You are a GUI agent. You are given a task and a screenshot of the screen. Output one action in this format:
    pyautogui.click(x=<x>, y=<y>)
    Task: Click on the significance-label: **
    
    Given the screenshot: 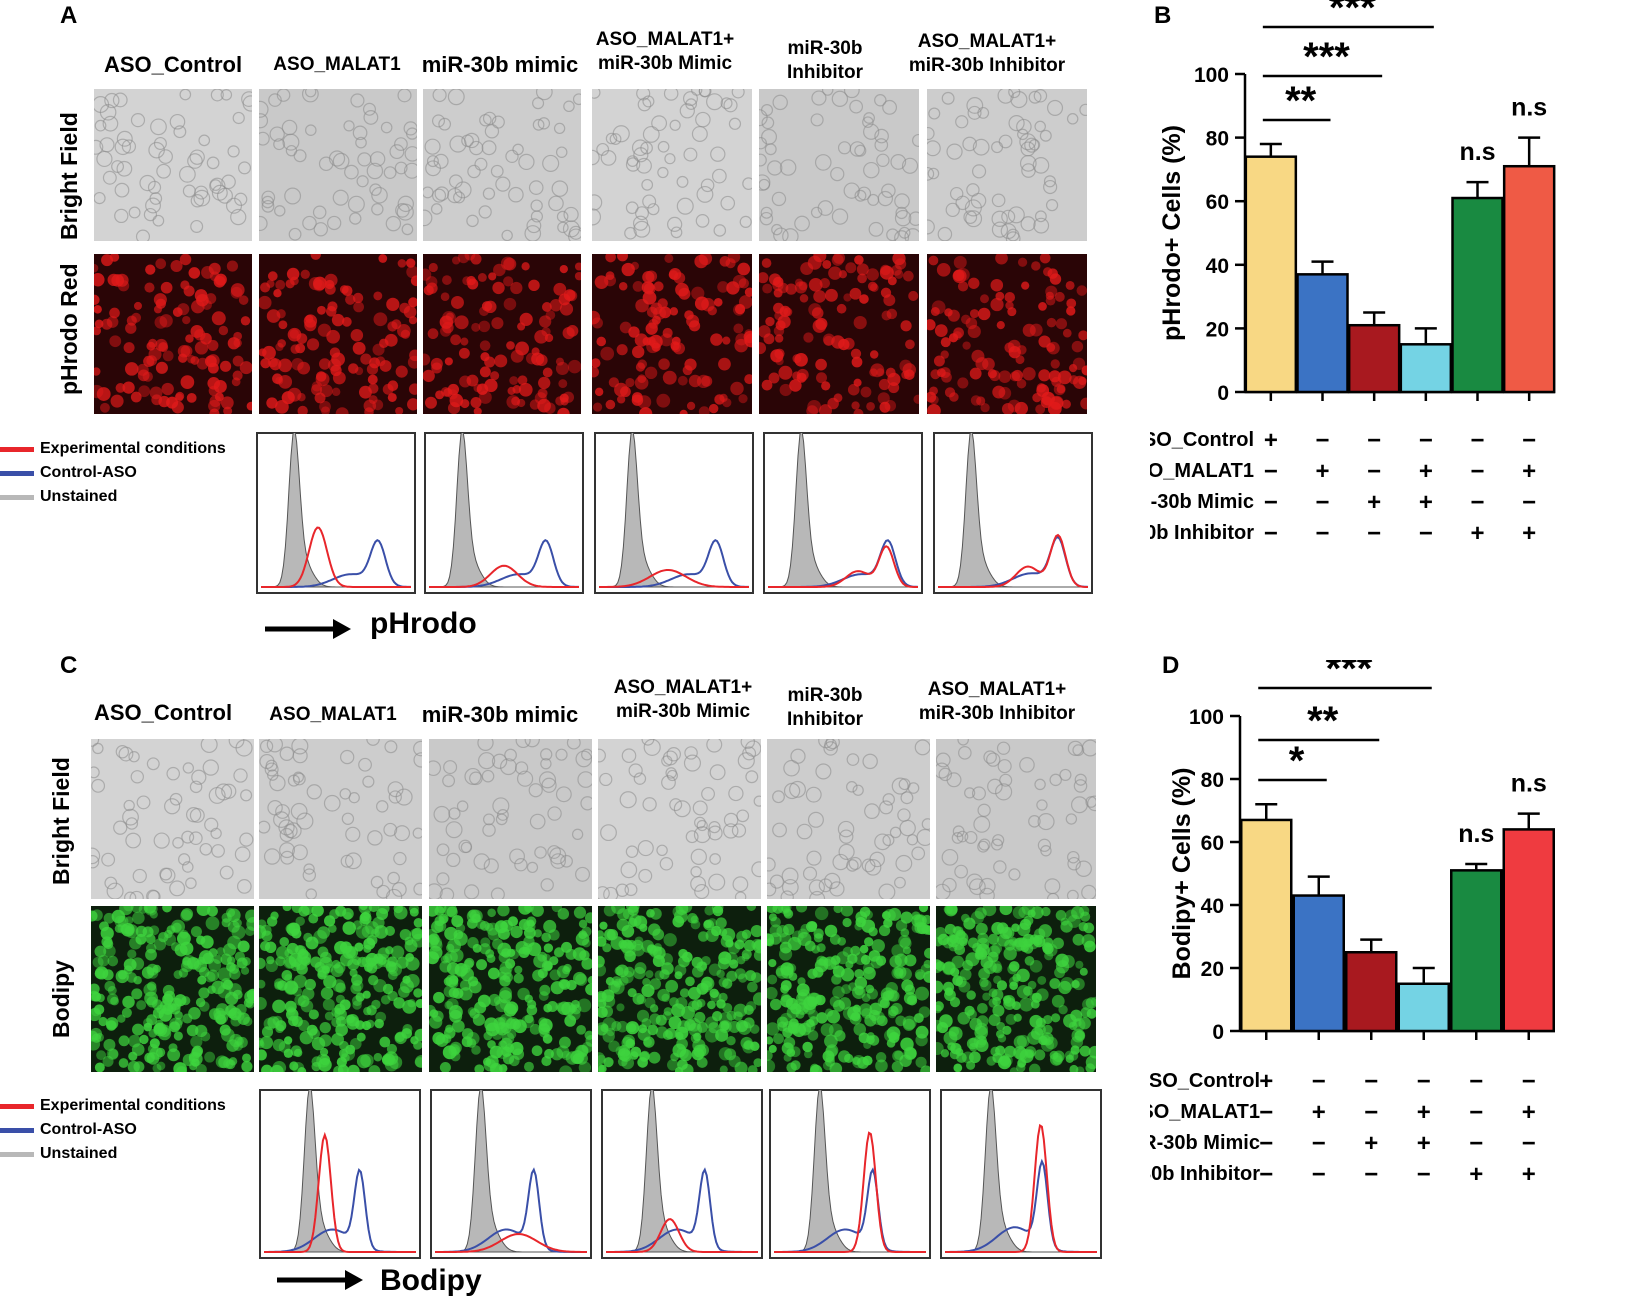 What is the action you would take?
    pyautogui.click(x=1301, y=101)
    